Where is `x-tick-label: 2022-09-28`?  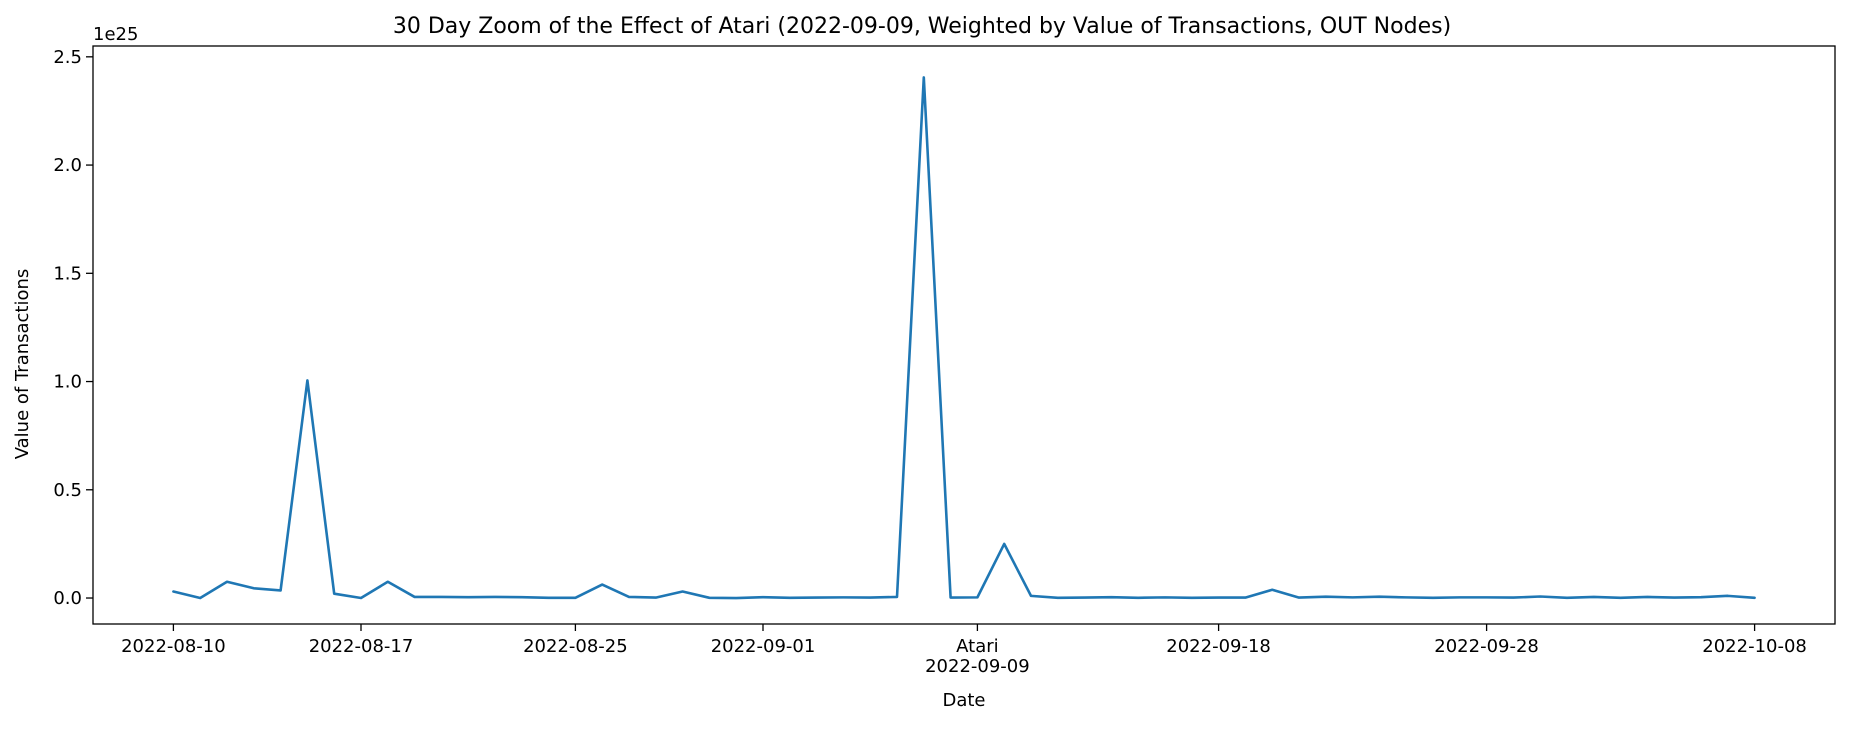
x-tick-label: 2022-09-28 is located at coordinates (1486, 646).